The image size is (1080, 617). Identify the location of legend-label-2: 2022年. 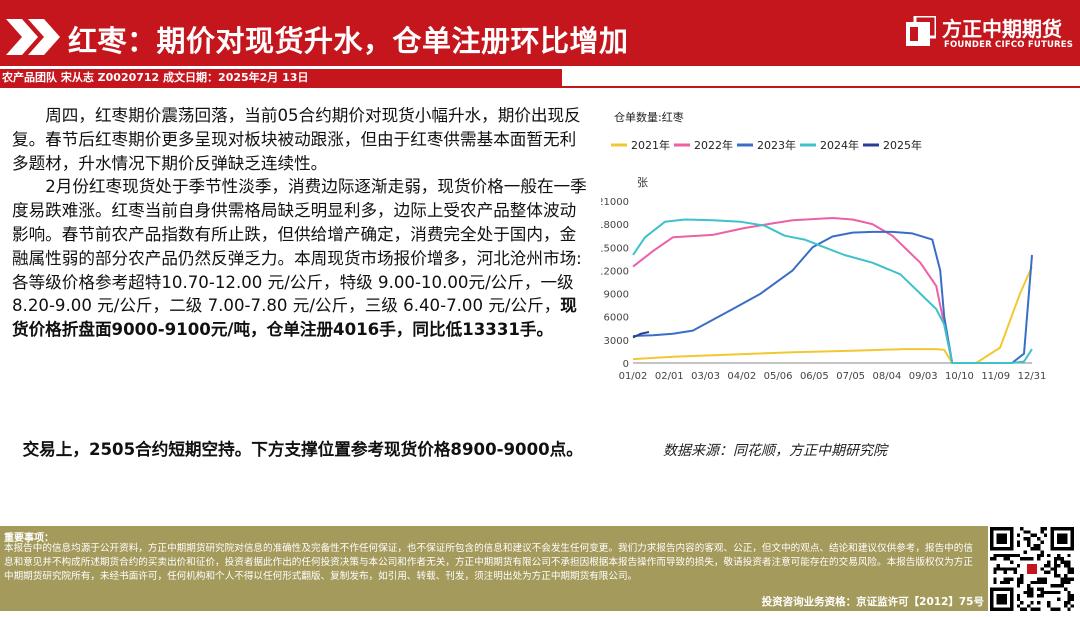
(713, 145).